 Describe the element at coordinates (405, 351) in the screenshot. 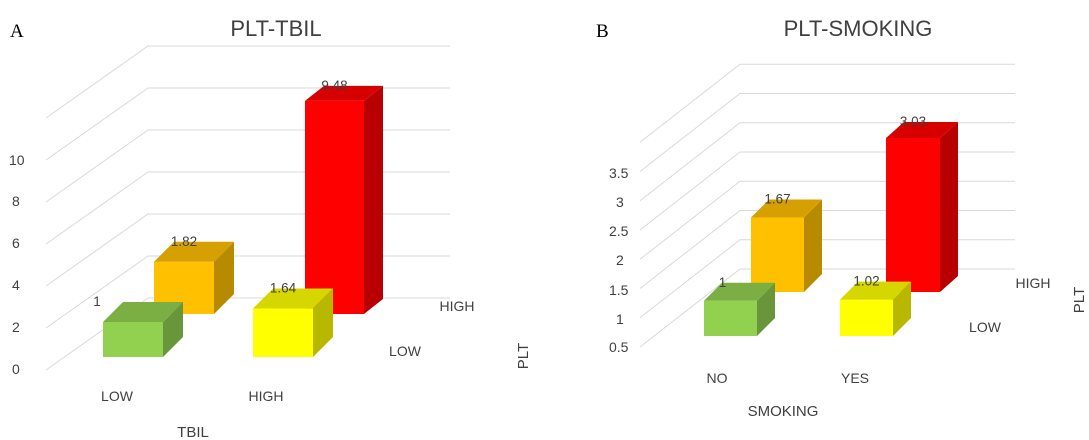

I see `depth-category-a-low: LOW` at that location.